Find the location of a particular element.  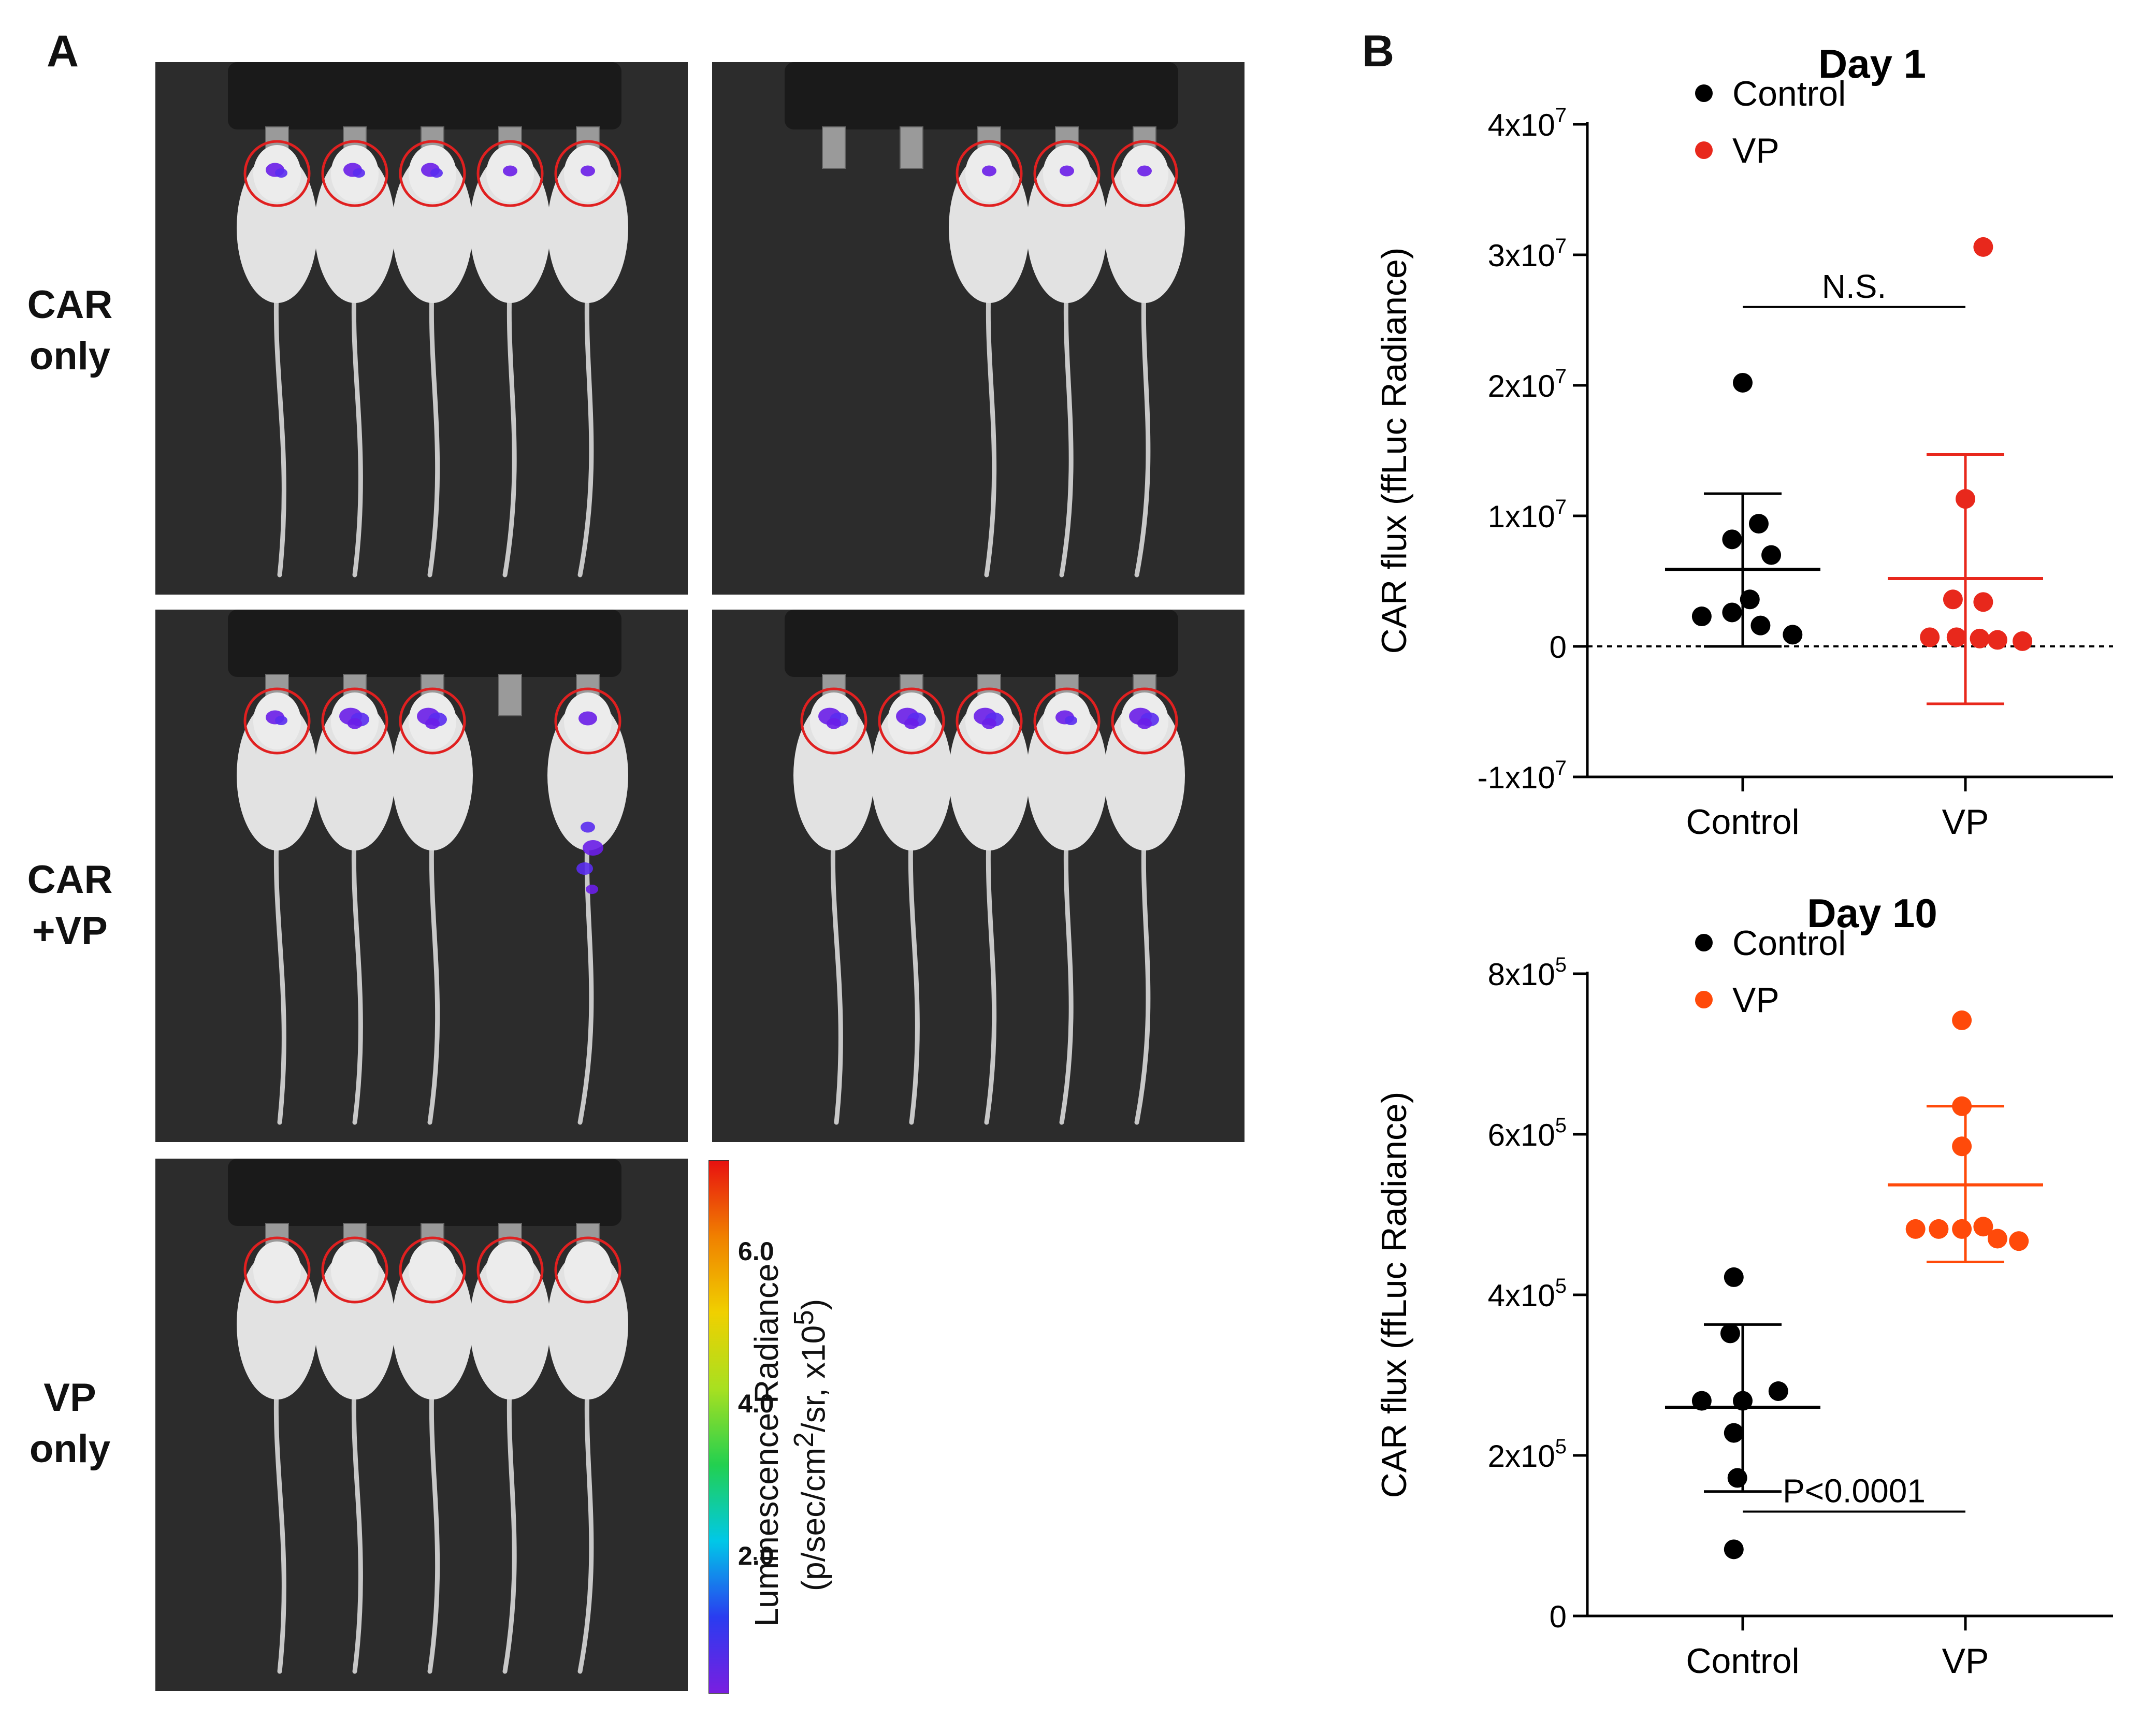

imaging-photo-vp-only is located at coordinates (421, 1425).